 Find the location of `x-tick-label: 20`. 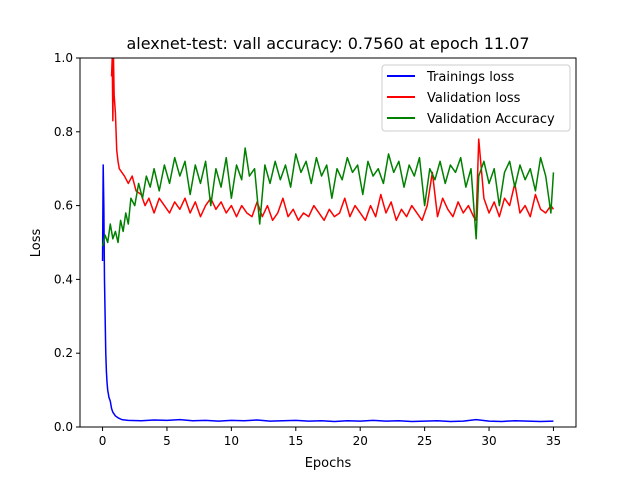

x-tick-label: 20 is located at coordinates (360, 441).